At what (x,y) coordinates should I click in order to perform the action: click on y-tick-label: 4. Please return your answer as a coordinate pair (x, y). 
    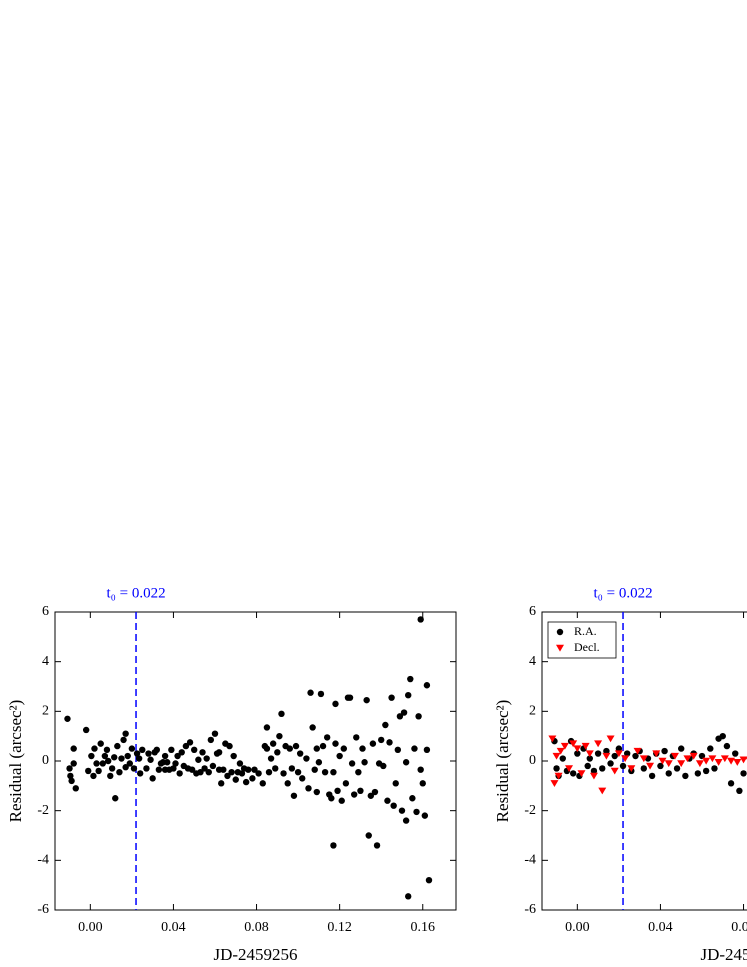
    Looking at the image, I should click on (532, 661).